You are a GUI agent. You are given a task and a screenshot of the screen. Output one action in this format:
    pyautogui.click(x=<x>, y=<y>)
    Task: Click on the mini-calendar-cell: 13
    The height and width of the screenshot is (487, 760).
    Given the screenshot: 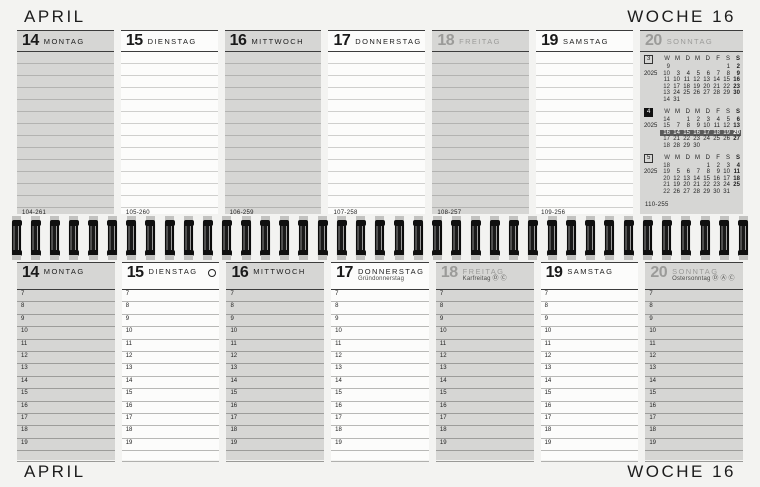 What is the action you would take?
    pyautogui.click(x=686, y=178)
    